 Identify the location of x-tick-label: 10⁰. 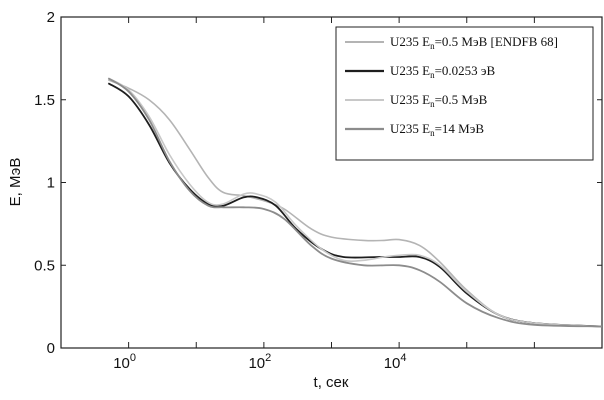
(124, 362).